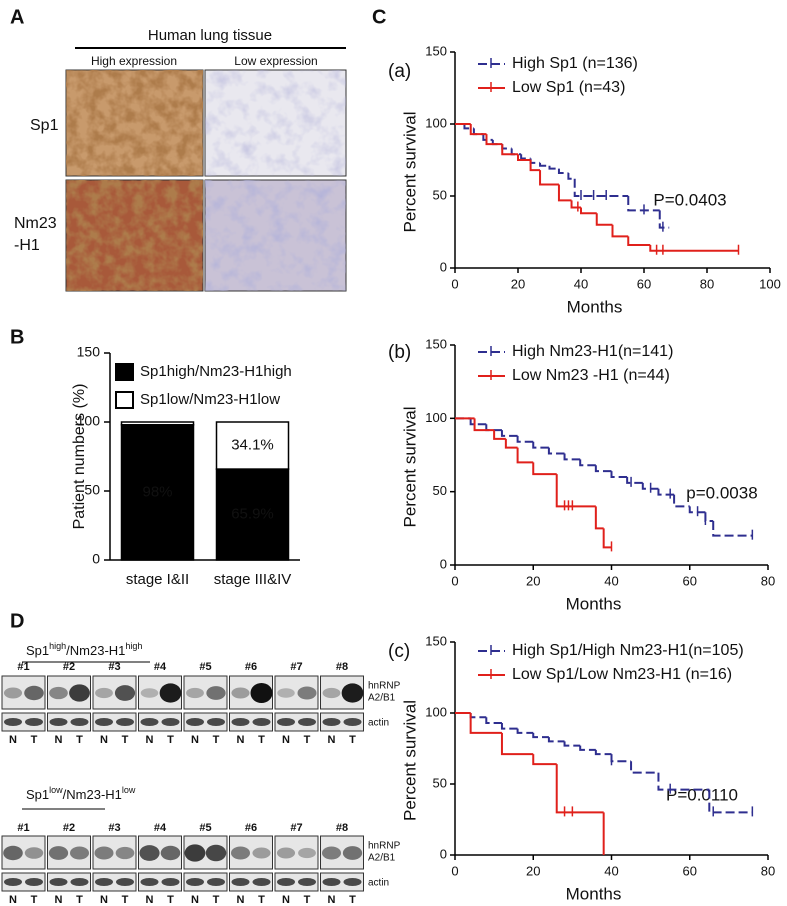 The image size is (787, 906). Describe the element at coordinates (443, 563) in the screenshot. I see `y-tick-label: 0` at that location.